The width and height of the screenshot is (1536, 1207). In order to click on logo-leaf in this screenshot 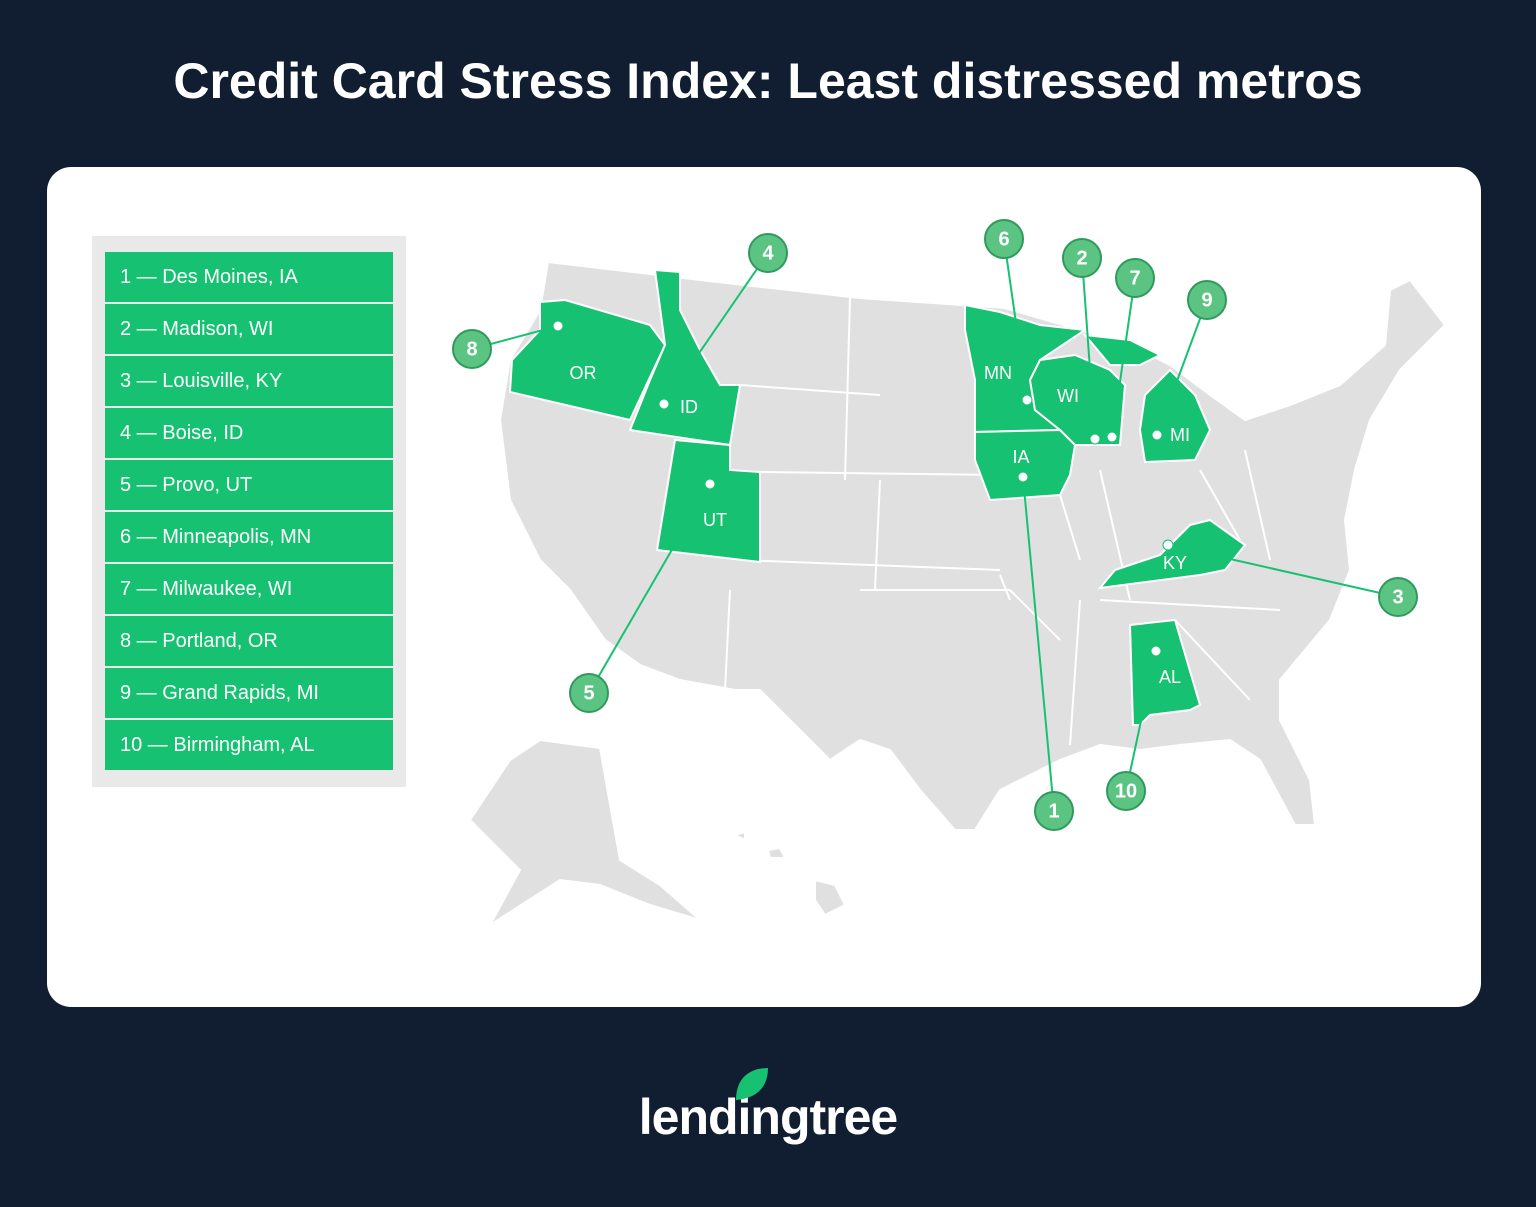, I will do `click(752, 1084)`.